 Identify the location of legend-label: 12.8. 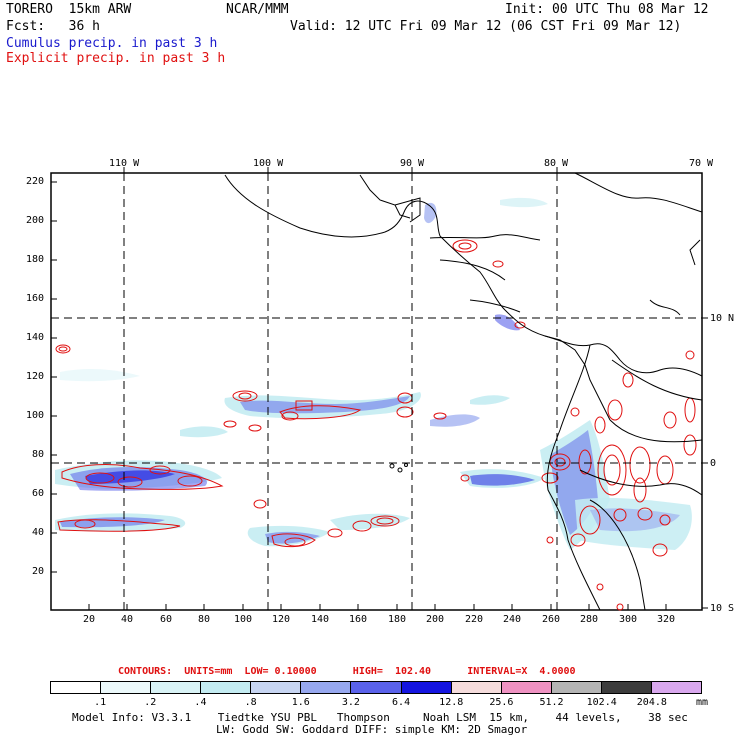
(451, 702).